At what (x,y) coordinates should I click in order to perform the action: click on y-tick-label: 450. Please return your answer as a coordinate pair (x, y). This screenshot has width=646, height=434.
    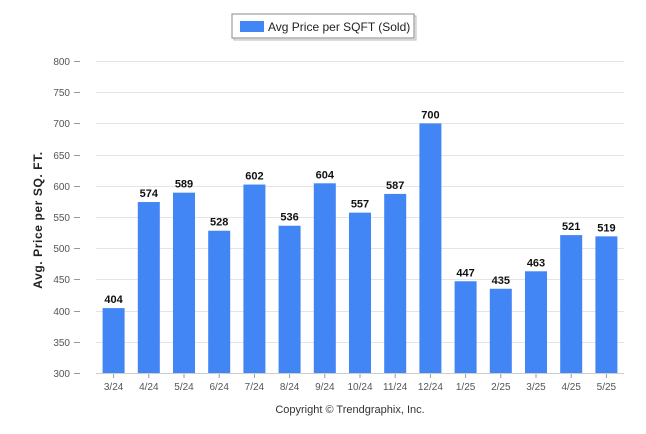
    Looking at the image, I should click on (61, 280).